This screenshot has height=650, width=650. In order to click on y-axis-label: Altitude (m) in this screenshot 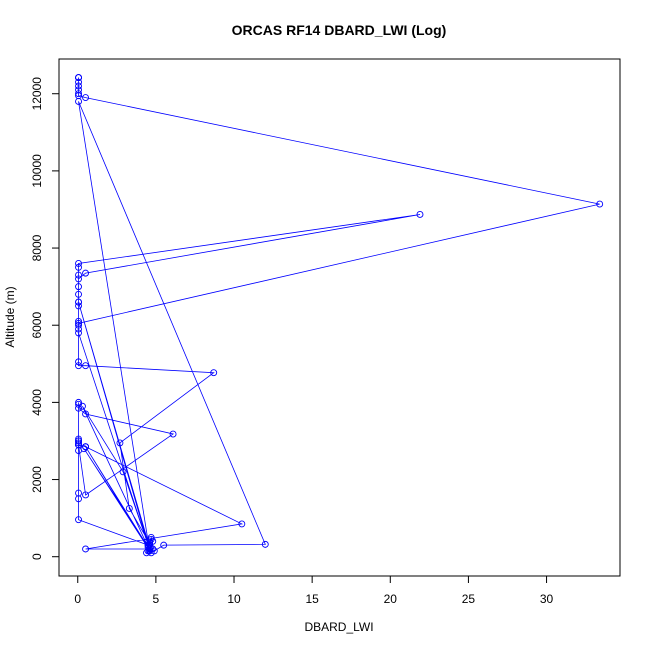, I will do `click(10, 316)`.